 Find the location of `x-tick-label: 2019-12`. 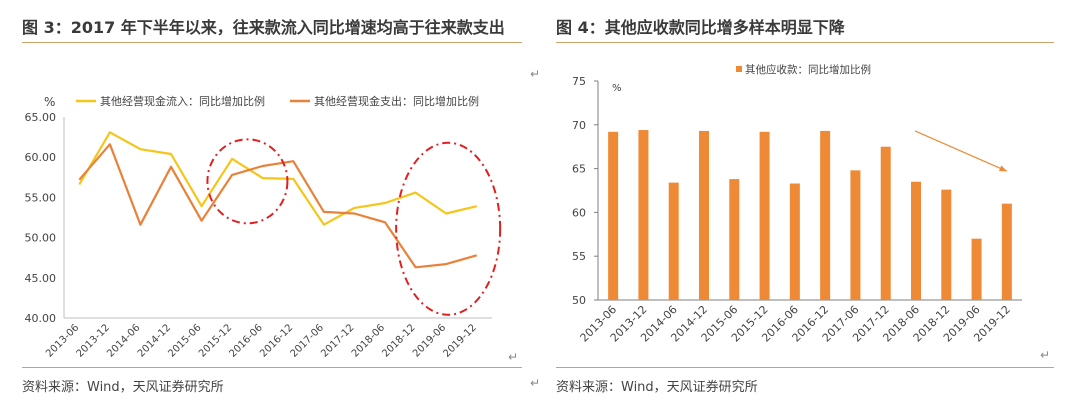

x-tick-label: 2019-12 is located at coordinates (460, 340).